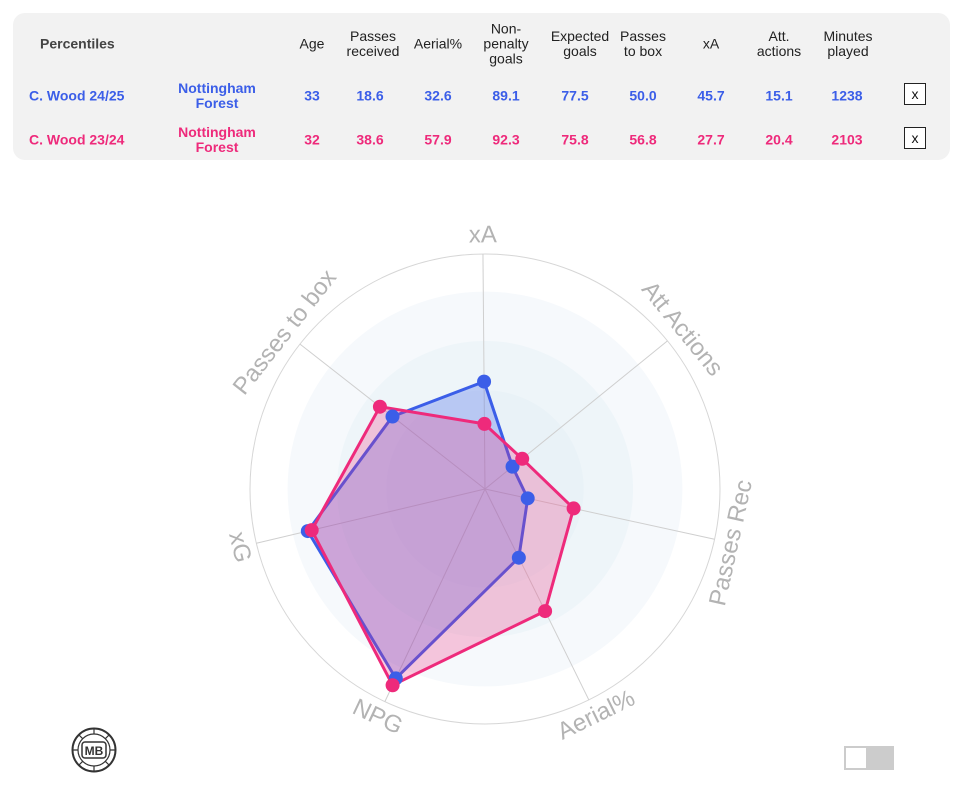 Image resolution: width=966 pixels, height=806 pixels. Describe the element at coordinates (848, 43) in the screenshot. I see `col-header-minutes: Minutes played` at that location.